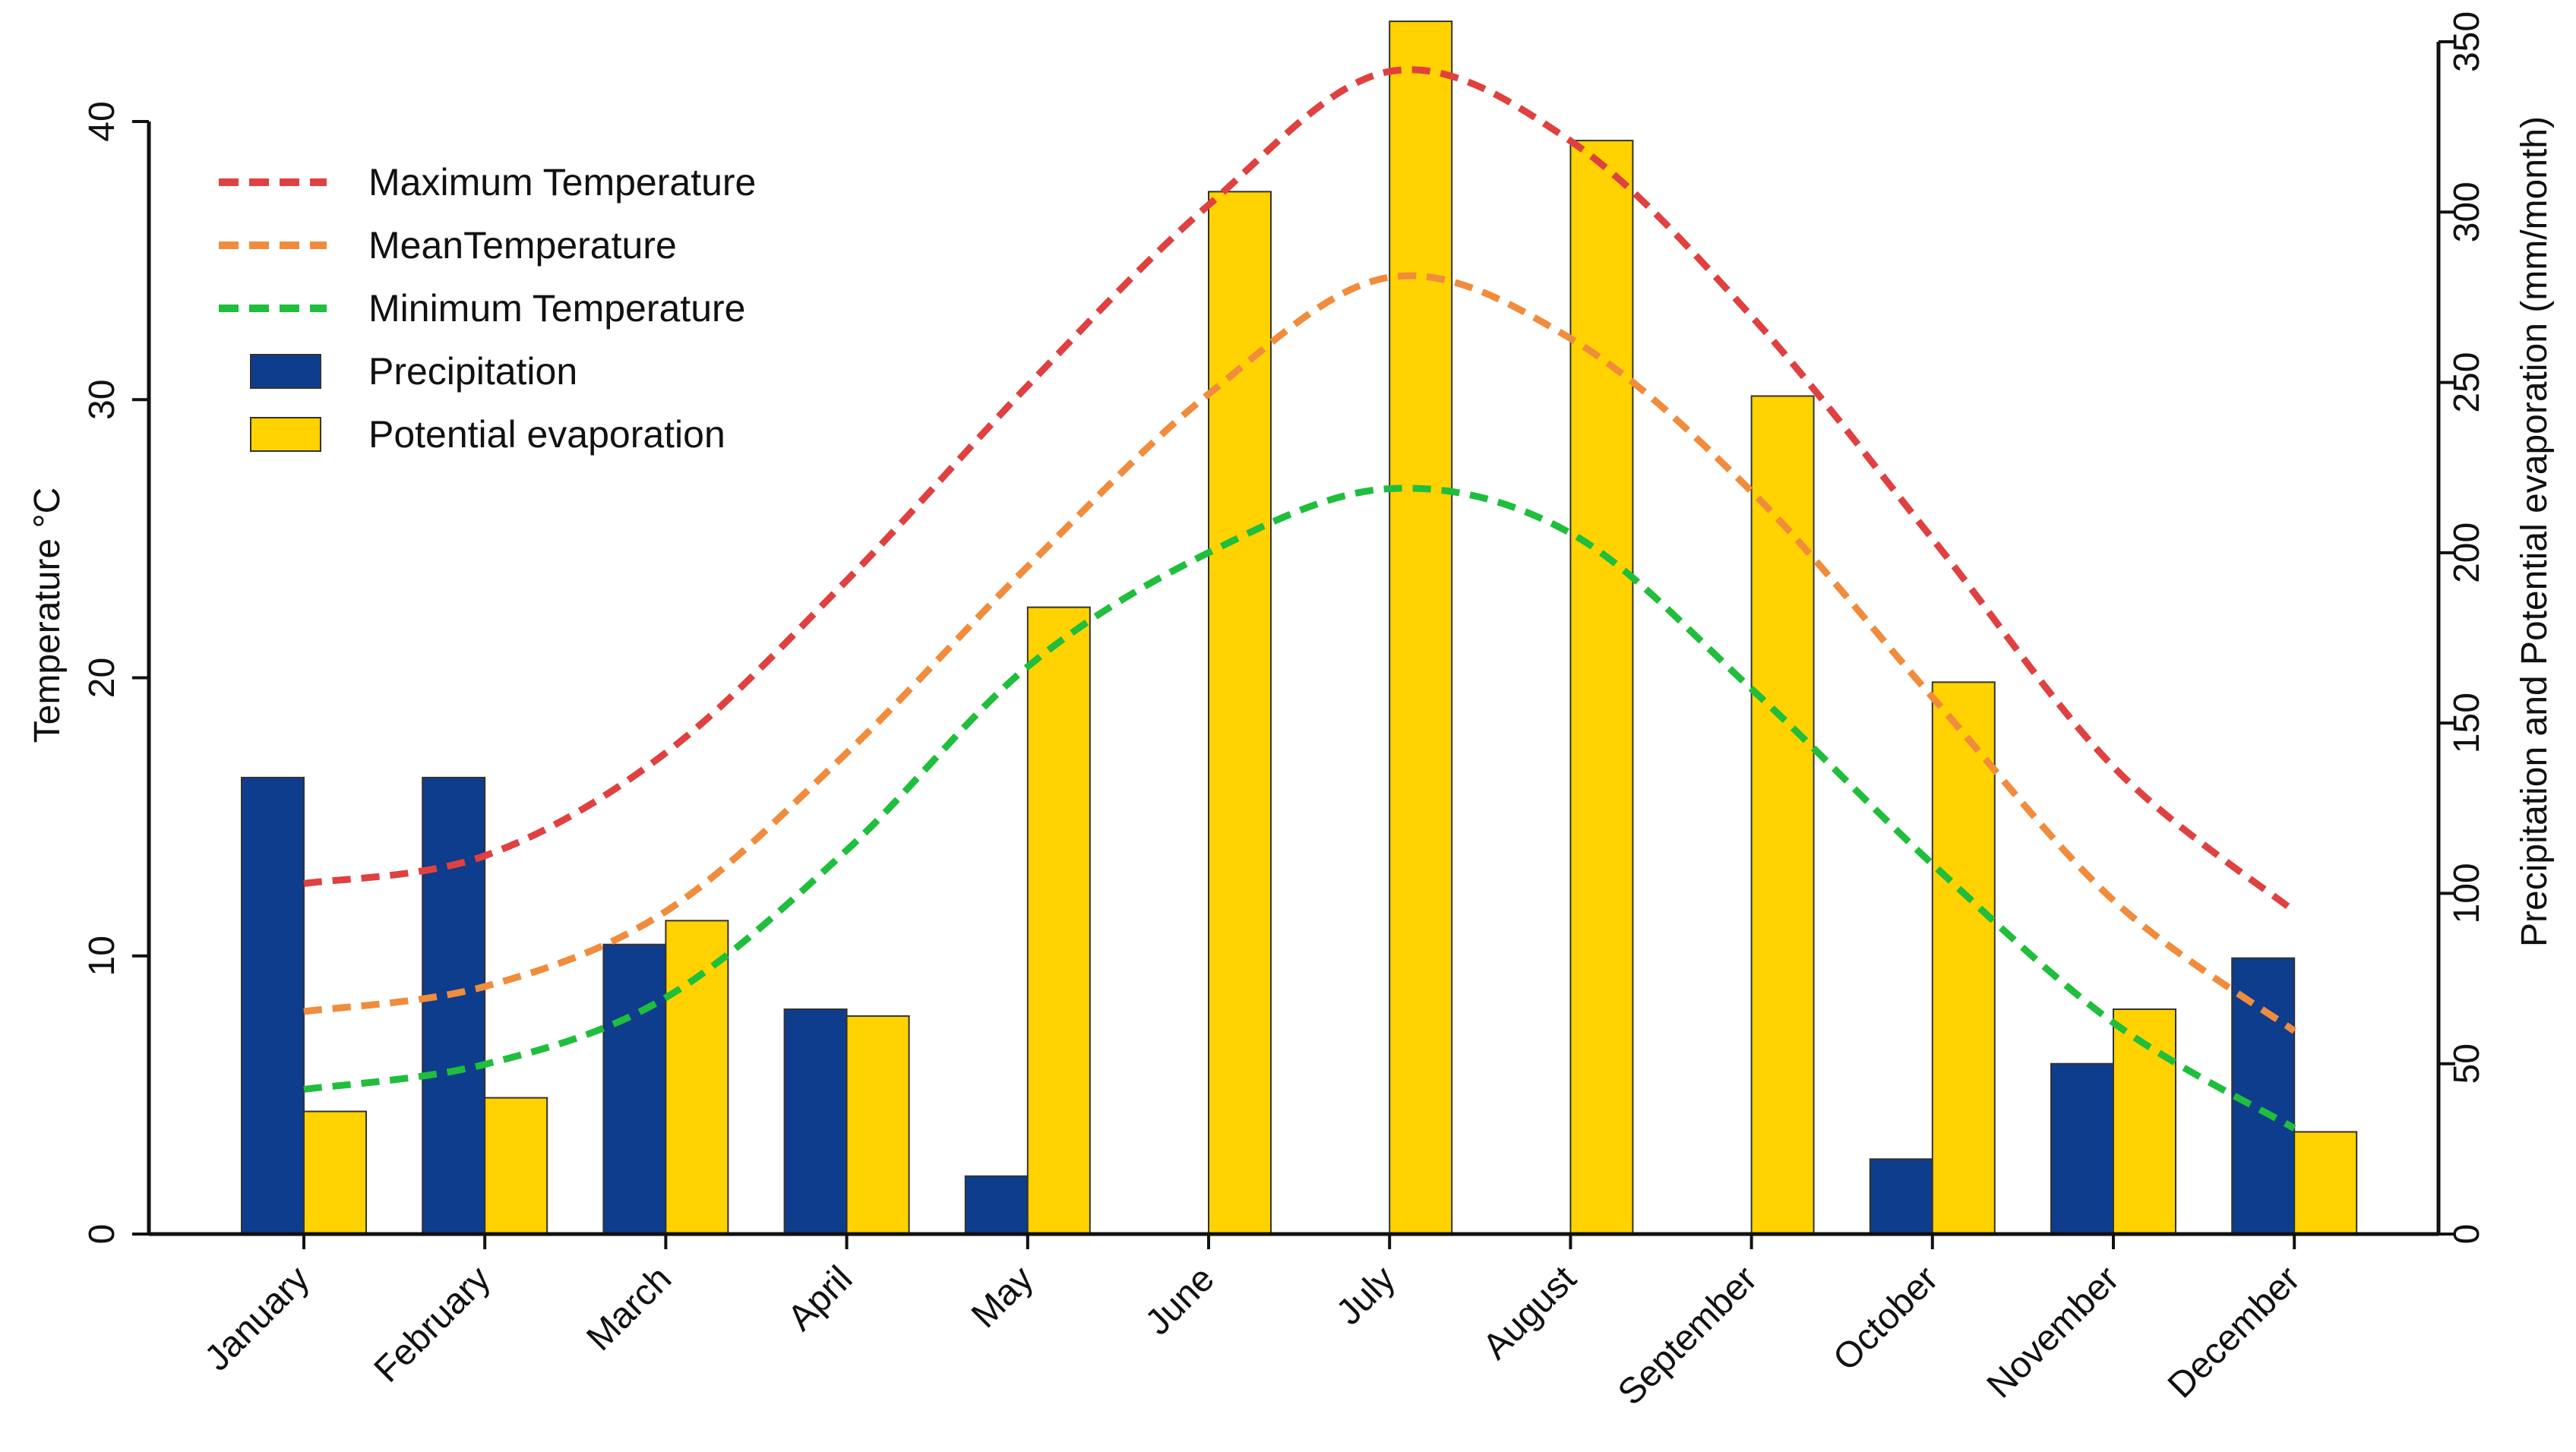 Image resolution: width=2576 pixels, height=1452 pixels. What do you see at coordinates (815, 1121) in the screenshot?
I see `bar-precipitation-april` at bounding box center [815, 1121].